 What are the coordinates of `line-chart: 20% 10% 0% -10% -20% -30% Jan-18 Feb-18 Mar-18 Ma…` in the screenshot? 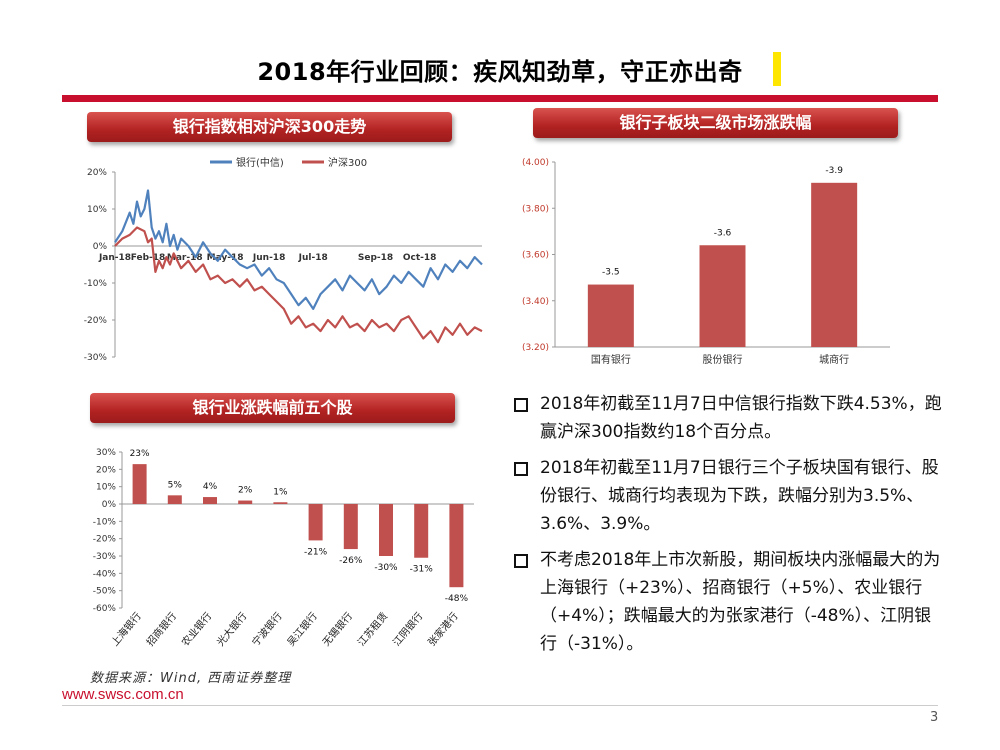 It's located at (283, 259).